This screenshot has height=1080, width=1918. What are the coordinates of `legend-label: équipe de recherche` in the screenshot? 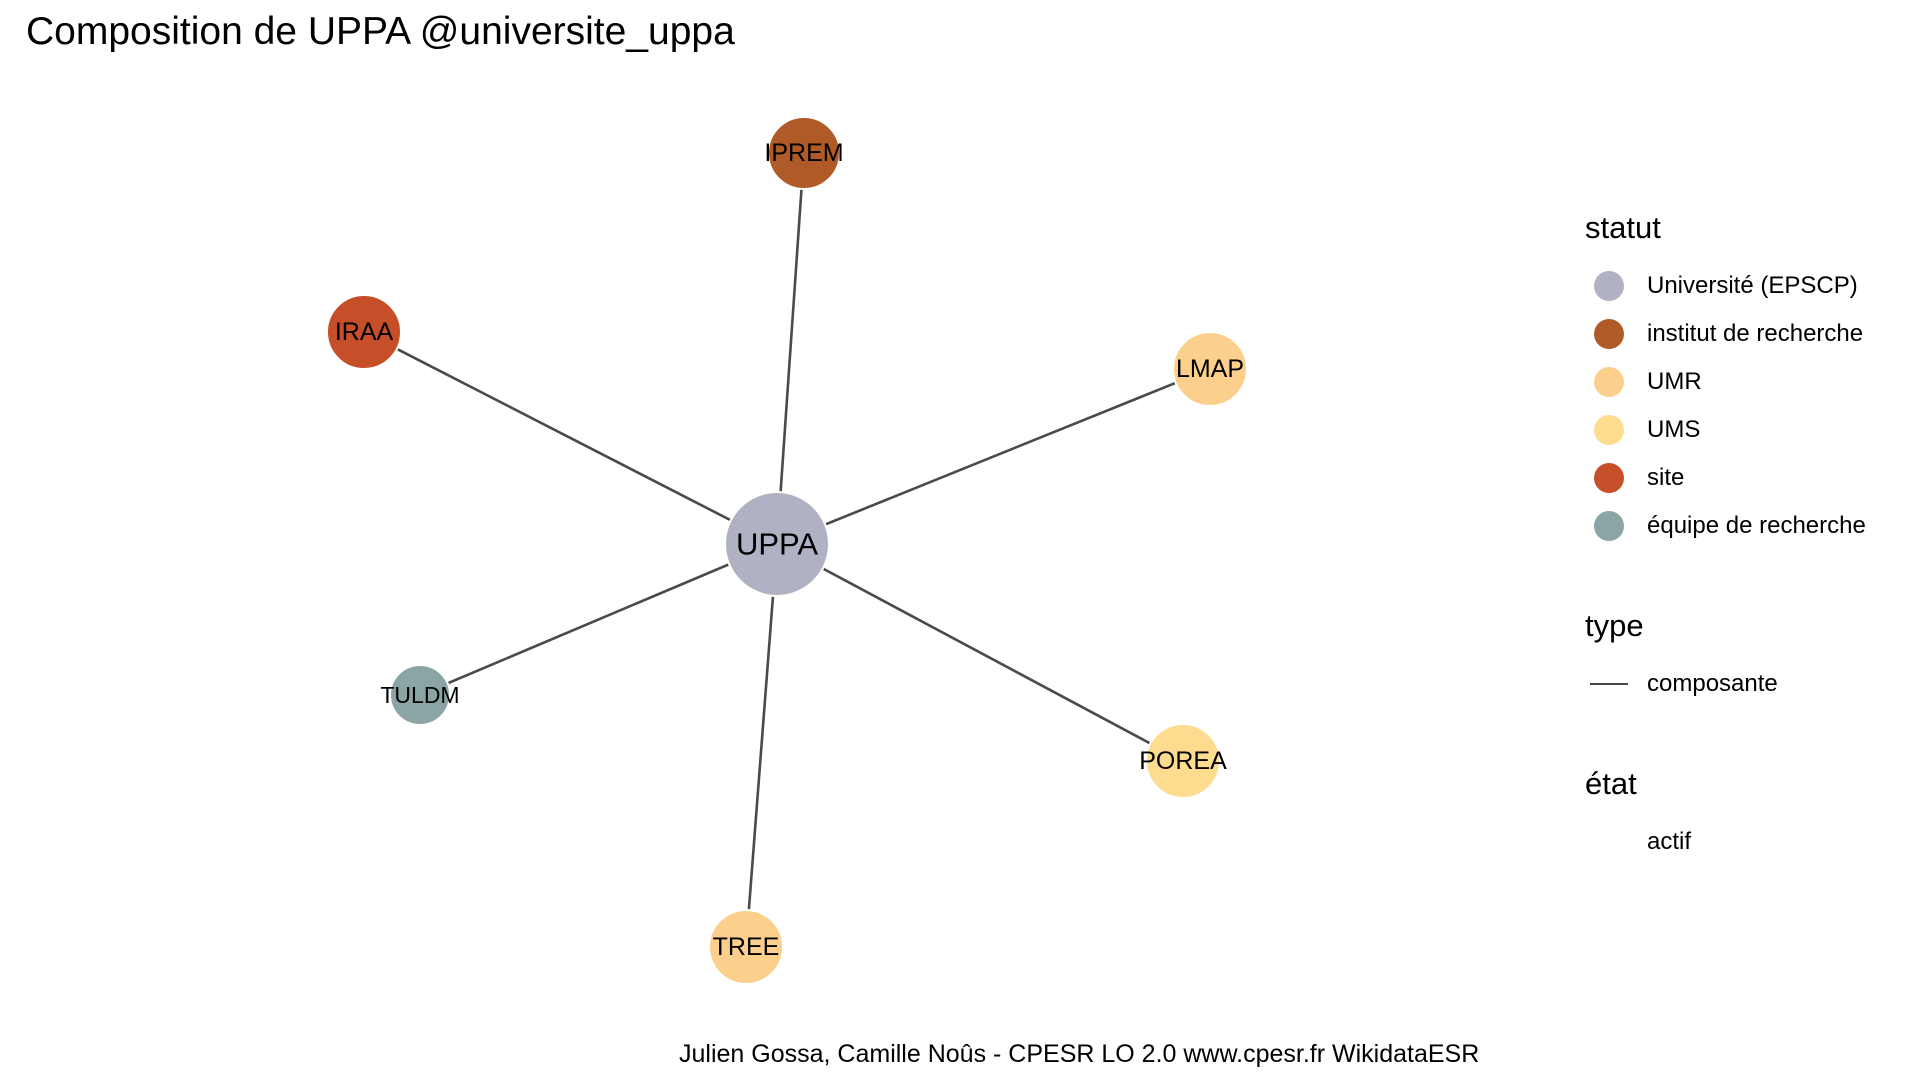 It's located at (1756, 525).